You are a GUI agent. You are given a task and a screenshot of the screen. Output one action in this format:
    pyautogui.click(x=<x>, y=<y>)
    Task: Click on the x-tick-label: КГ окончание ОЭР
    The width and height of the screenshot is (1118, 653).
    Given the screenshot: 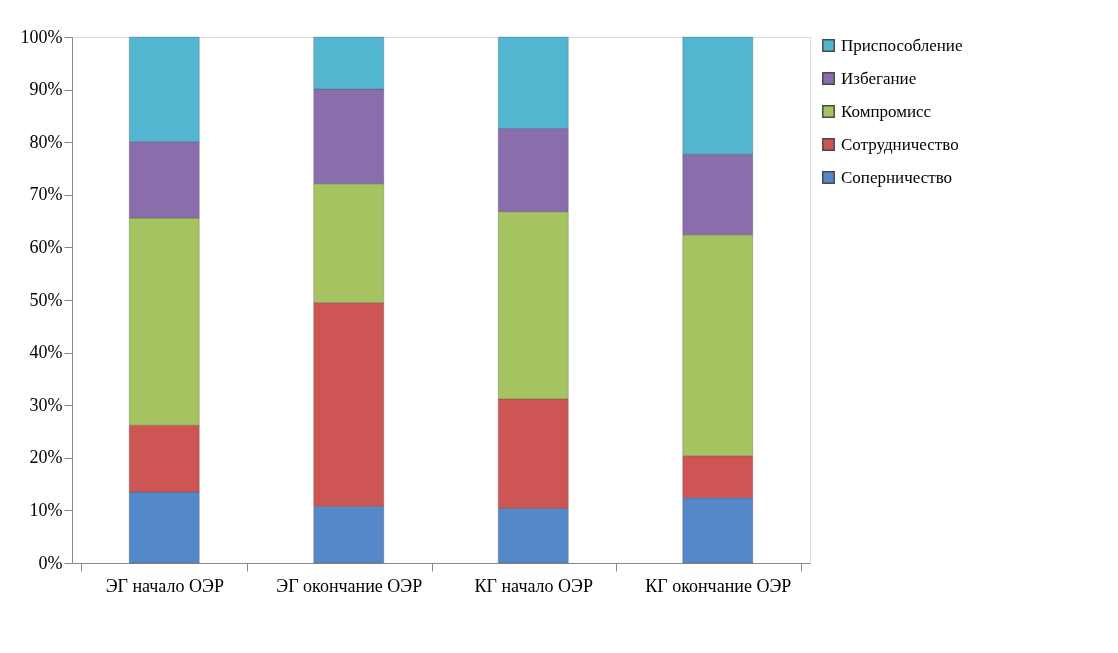 What is the action you would take?
    pyautogui.click(x=718, y=585)
    